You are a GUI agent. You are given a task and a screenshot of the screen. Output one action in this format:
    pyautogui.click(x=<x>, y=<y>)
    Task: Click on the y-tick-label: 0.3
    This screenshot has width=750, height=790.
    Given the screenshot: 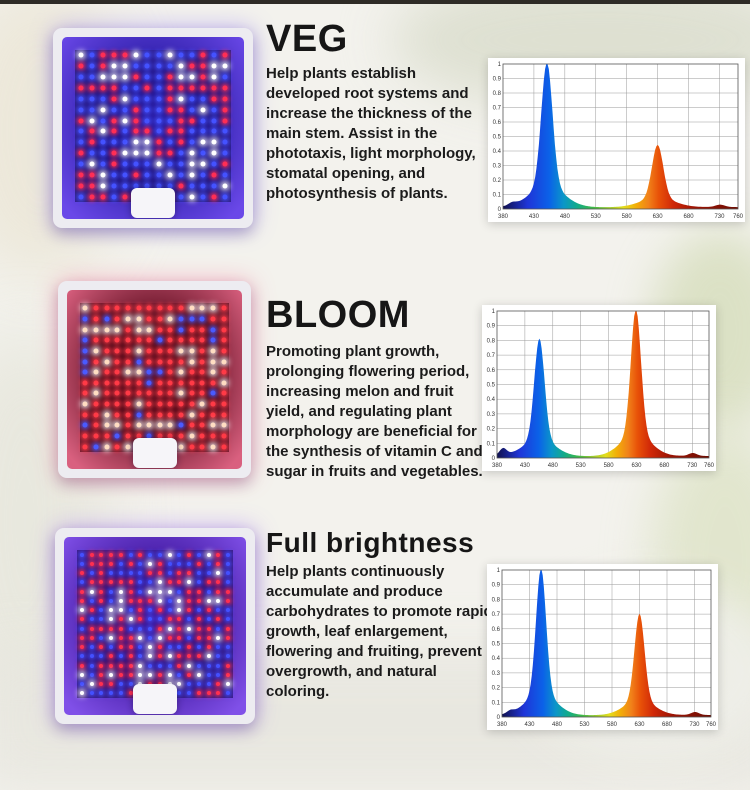 What is the action you would take?
    pyautogui.click(x=496, y=674)
    